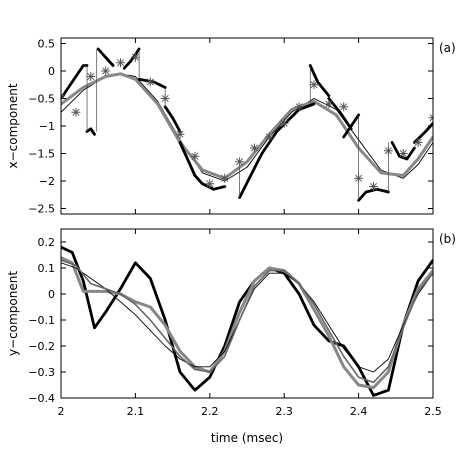  Describe the element at coordinates (13, 313) in the screenshot. I see `y-axis-label: y−component` at that location.